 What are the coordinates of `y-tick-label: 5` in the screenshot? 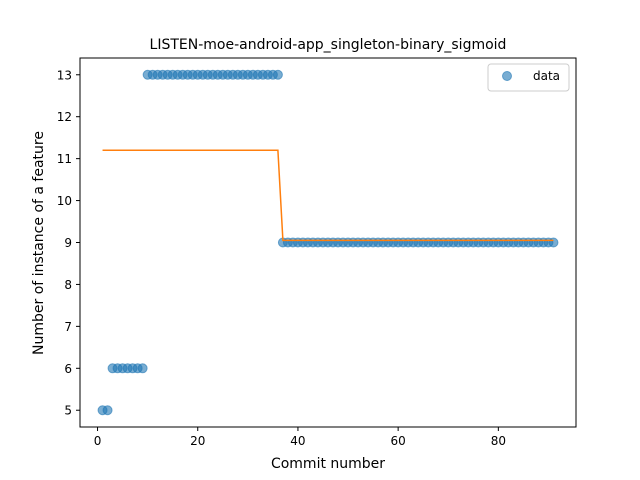 It's located at (68, 411).